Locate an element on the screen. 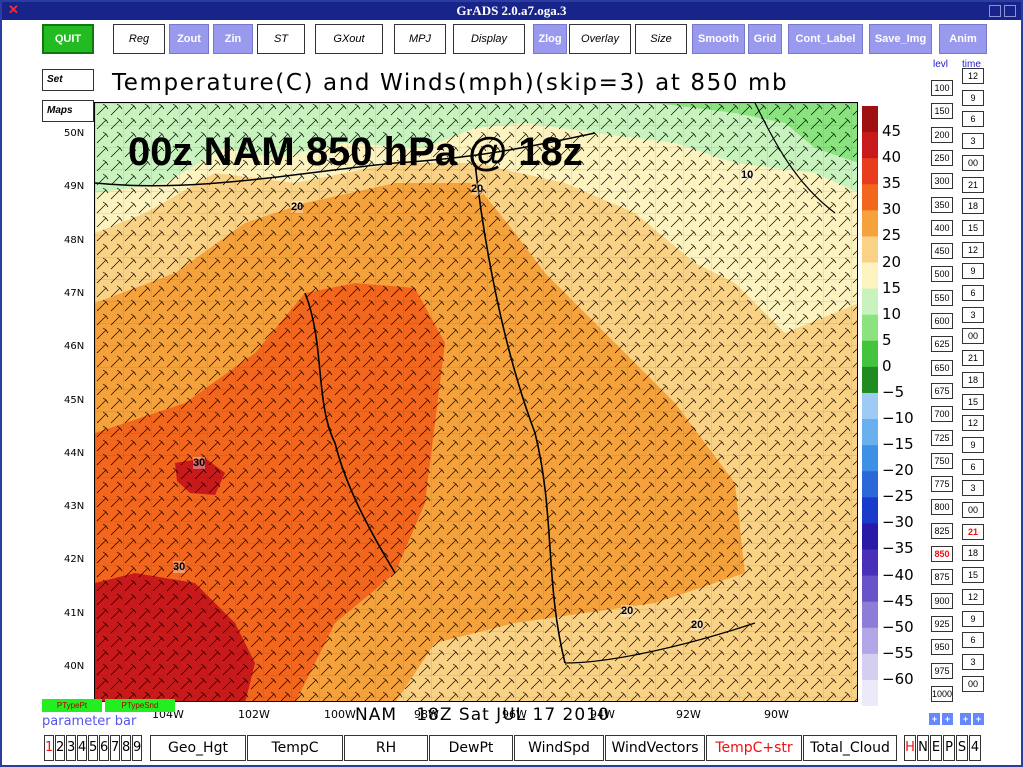 Image resolution: width=1023 pixels, height=767 pixels. level-950-button: 950 is located at coordinates (942, 647).